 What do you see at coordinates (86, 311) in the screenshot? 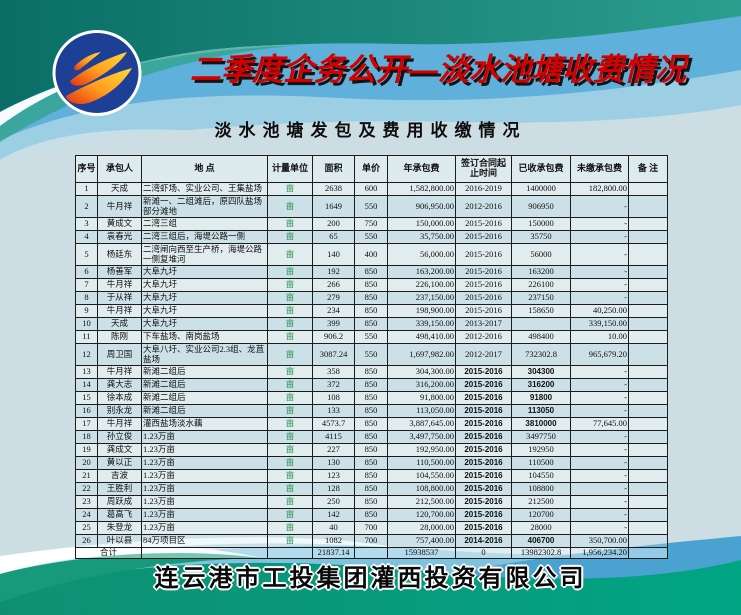
I see `cell-no: 9` at bounding box center [86, 311].